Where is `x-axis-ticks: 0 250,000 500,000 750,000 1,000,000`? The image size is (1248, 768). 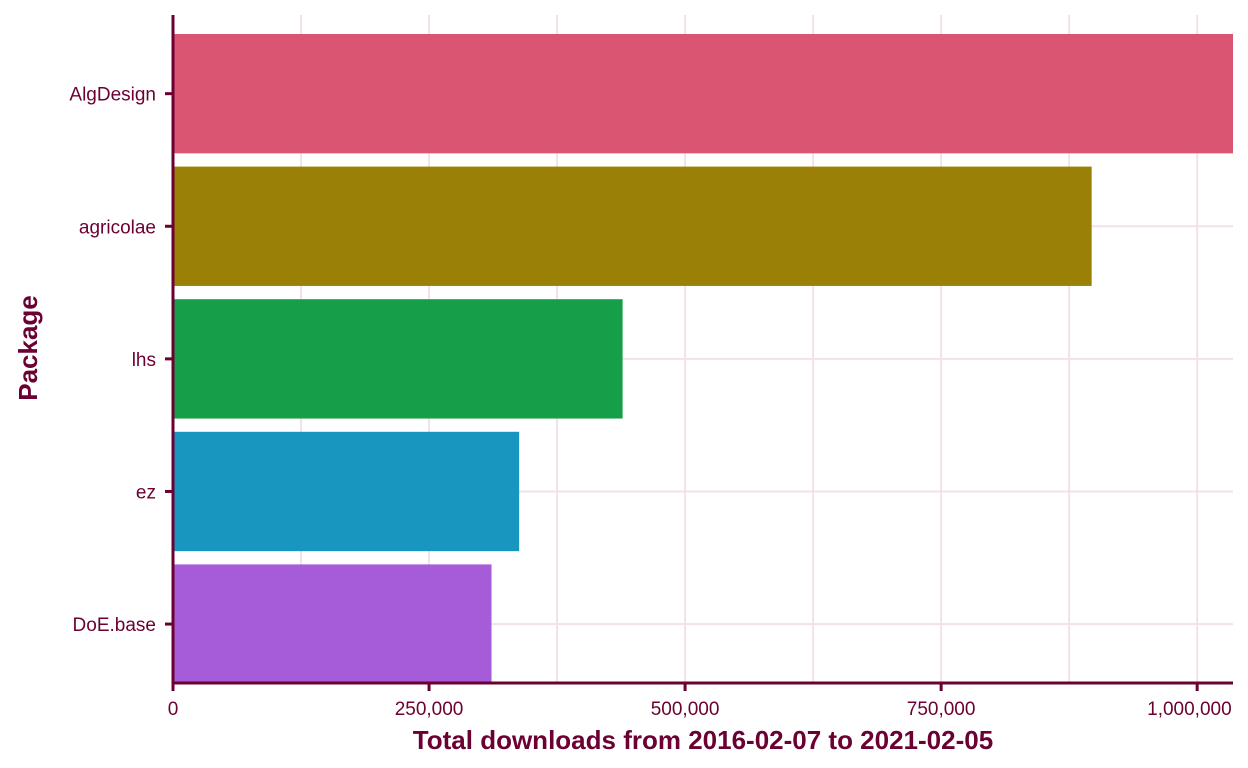
x-axis-ticks: 0 250,000 500,000 750,000 1,000,000 is located at coordinates (700, 701).